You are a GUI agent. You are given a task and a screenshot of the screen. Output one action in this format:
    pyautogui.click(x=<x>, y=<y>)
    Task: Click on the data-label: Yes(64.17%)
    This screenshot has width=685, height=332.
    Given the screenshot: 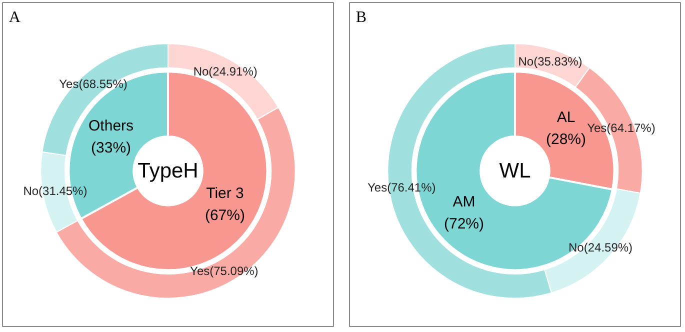 What is the action you would take?
    pyautogui.click(x=621, y=127)
    